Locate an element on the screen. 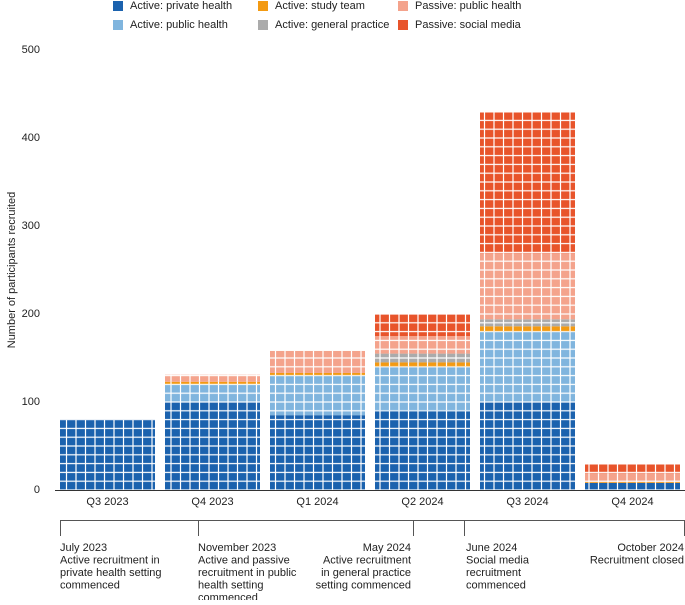  annotation-line: July 2023 is located at coordinates (83, 548).